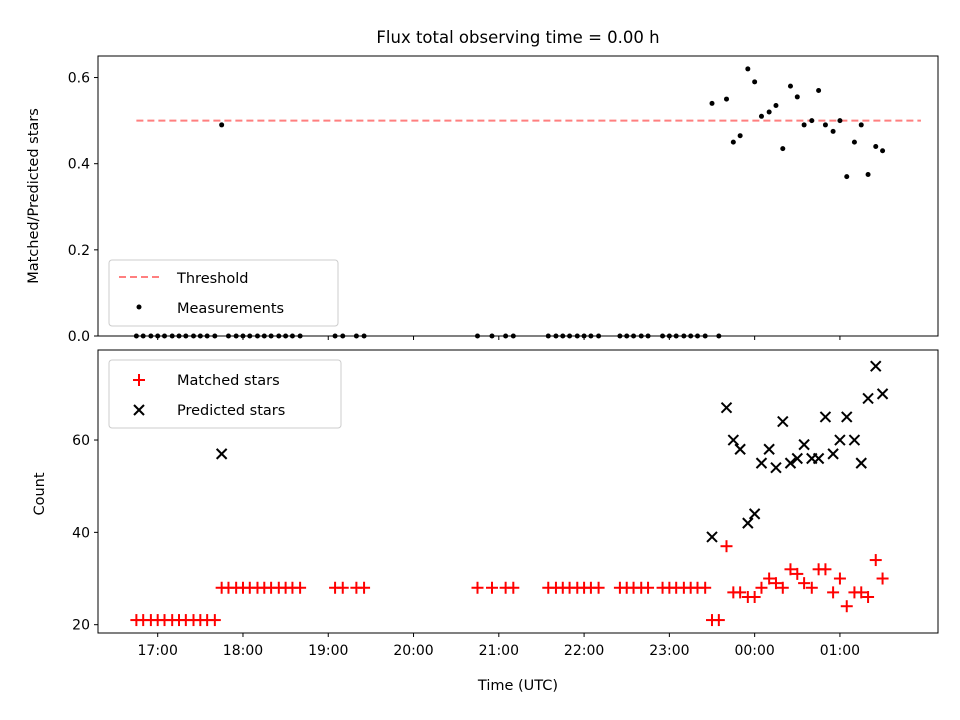 This screenshot has width=960, height=720. Describe the element at coordinates (230, 309) in the screenshot. I see `measurements-legend-label: Measurements` at that location.